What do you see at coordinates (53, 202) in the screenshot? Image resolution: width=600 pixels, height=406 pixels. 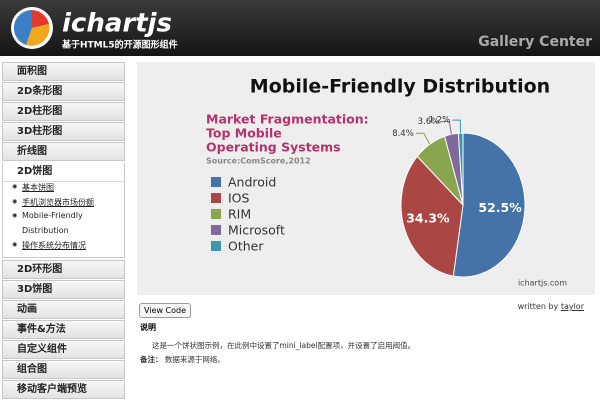 I see `submenu-item: 手机浏览器市场份额 ◉` at bounding box center [53, 202].